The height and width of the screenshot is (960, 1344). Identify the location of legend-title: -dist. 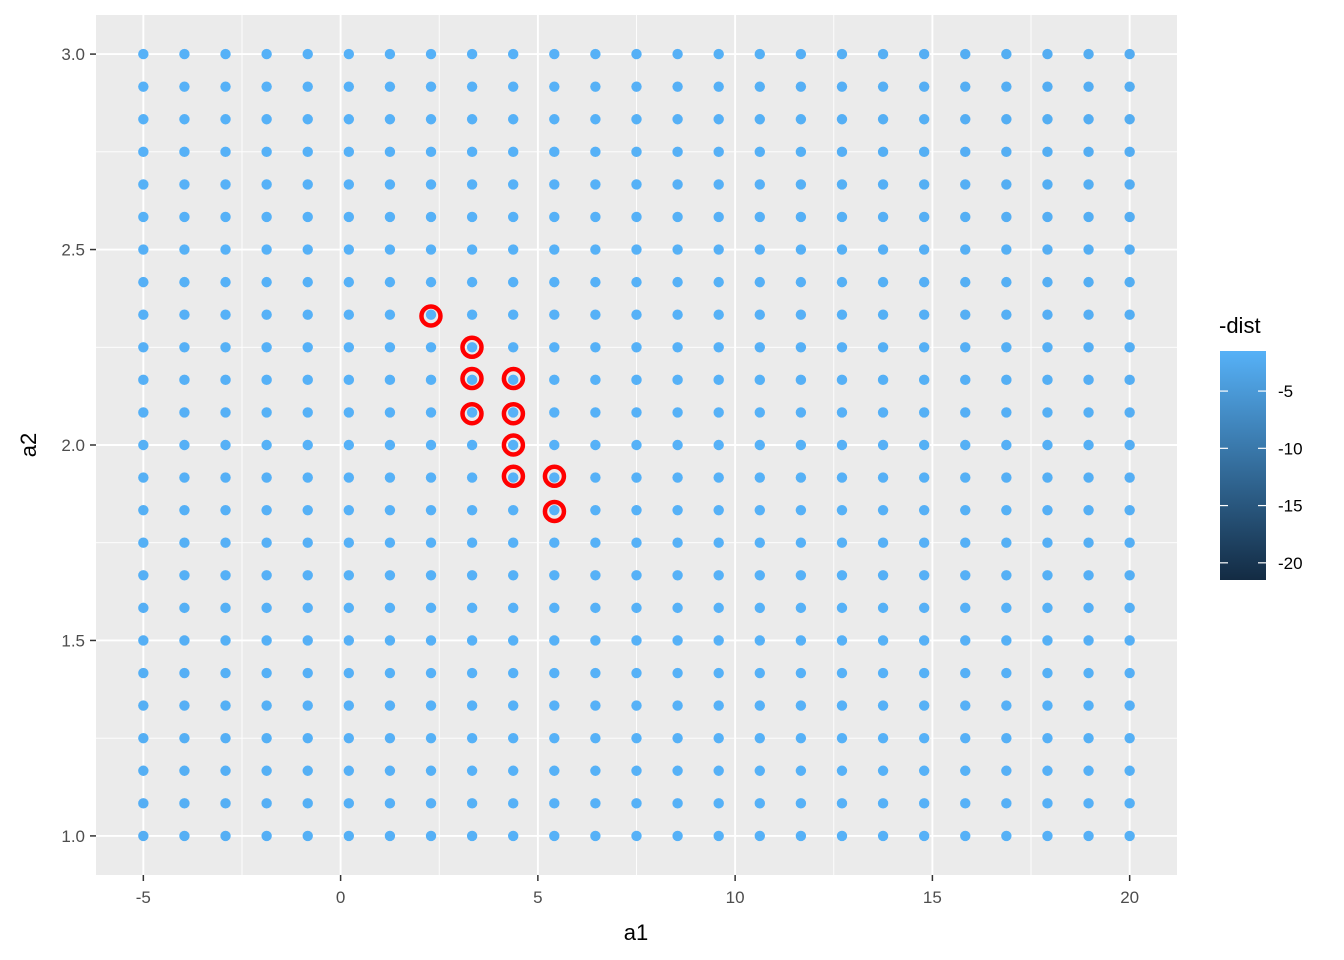
(1240, 325).